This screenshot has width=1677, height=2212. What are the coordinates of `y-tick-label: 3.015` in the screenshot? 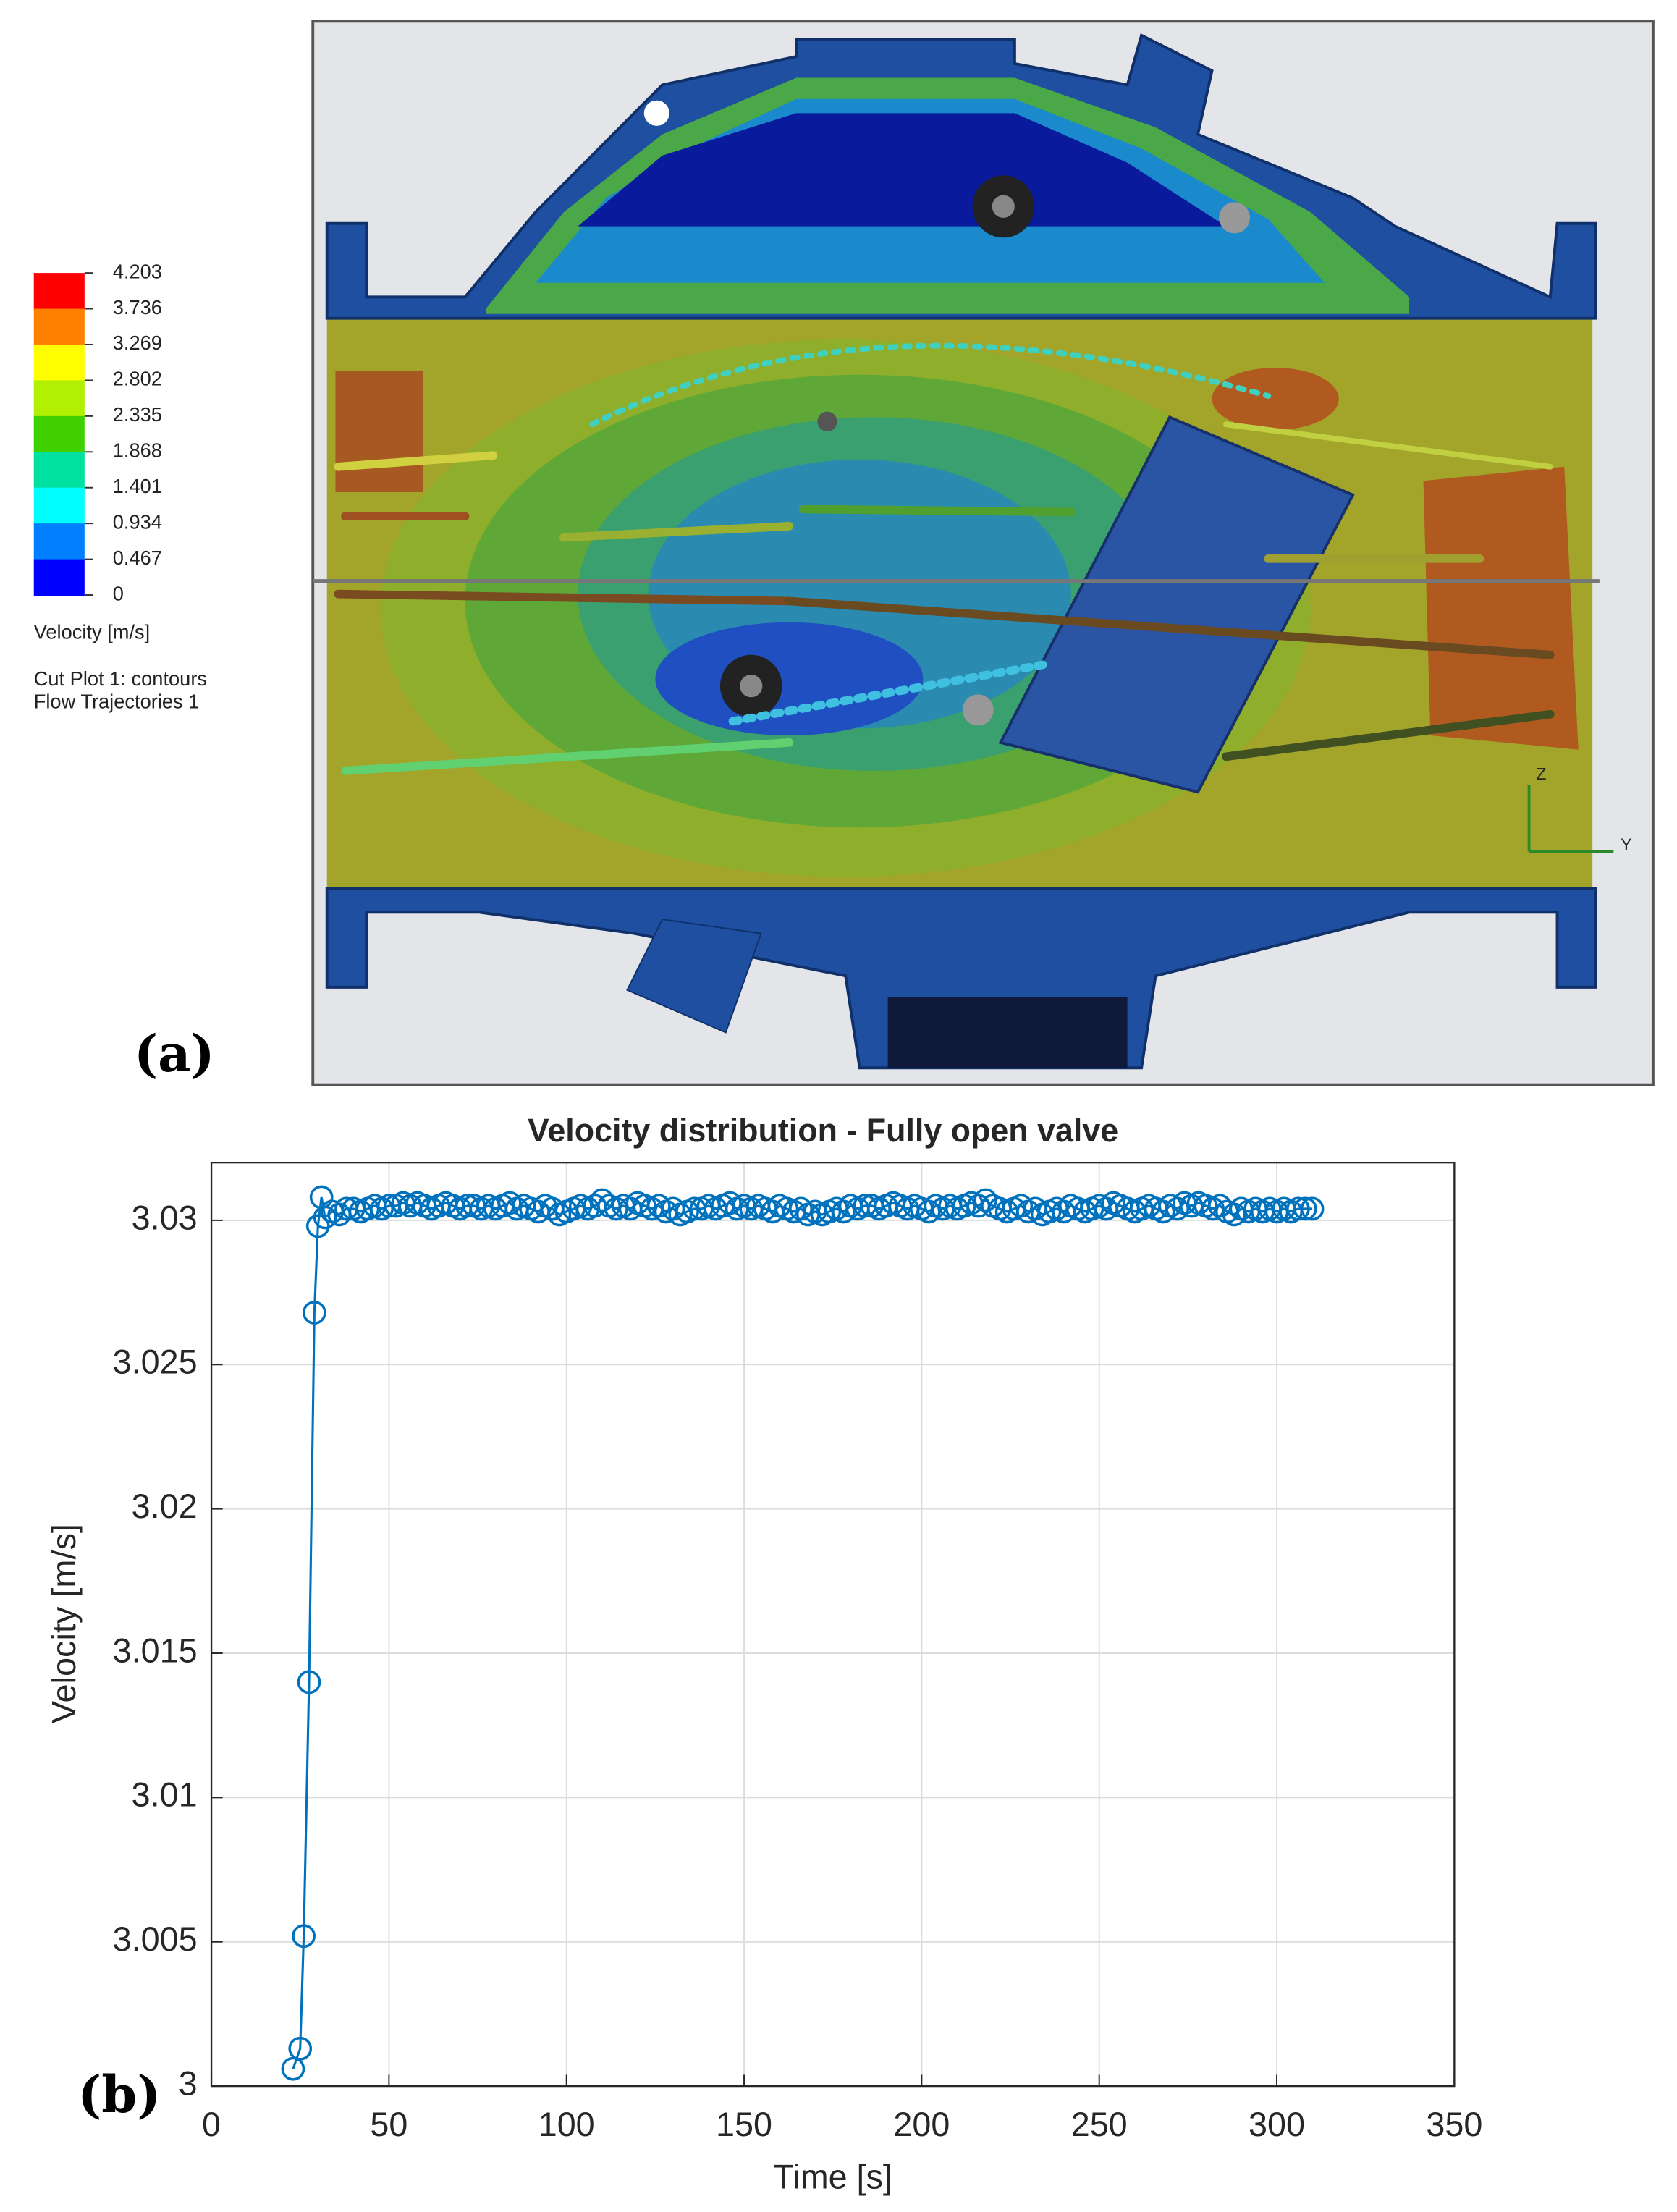 It's located at (155, 1650).